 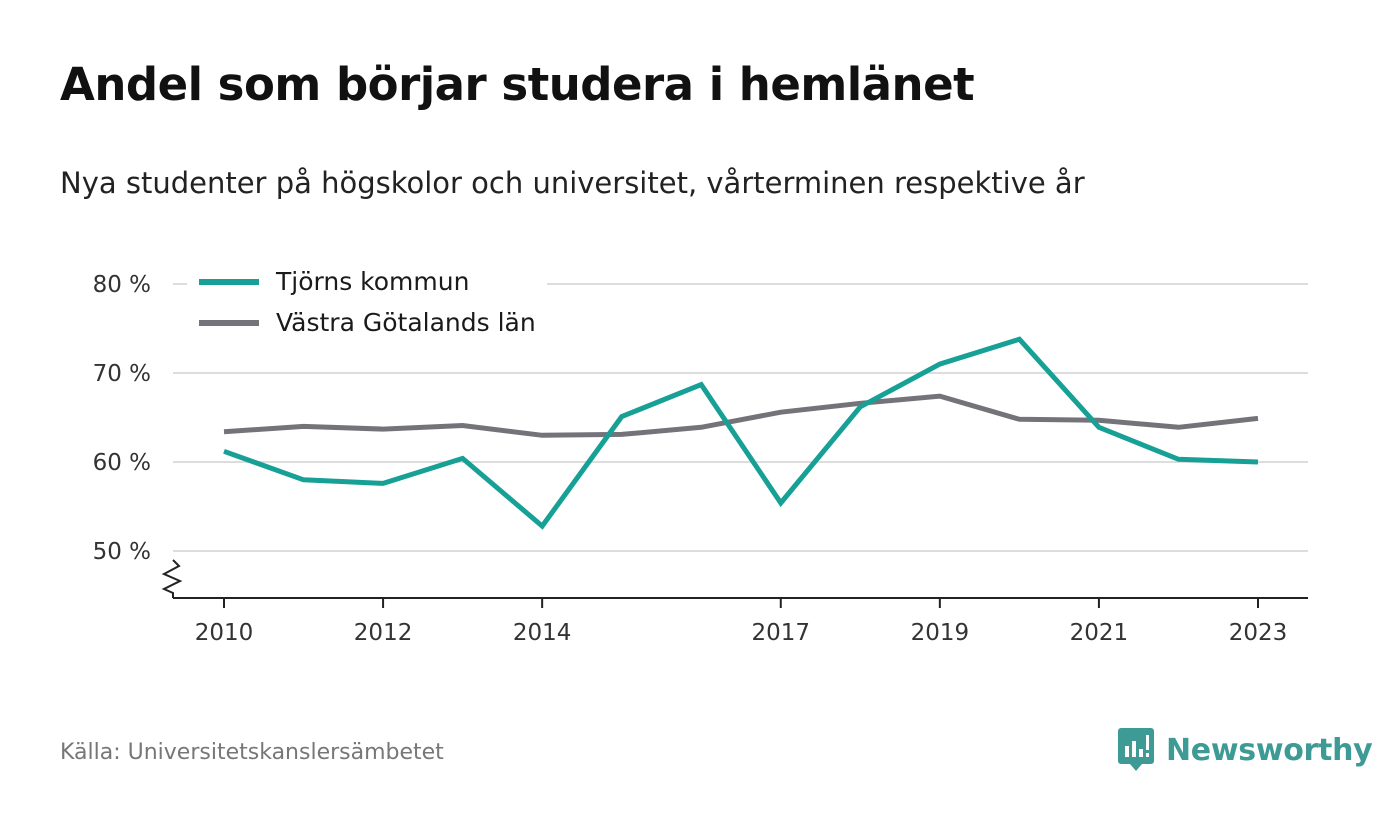 What do you see at coordinates (122, 374) in the screenshot?
I see `y-tick-label: 70 %` at bounding box center [122, 374].